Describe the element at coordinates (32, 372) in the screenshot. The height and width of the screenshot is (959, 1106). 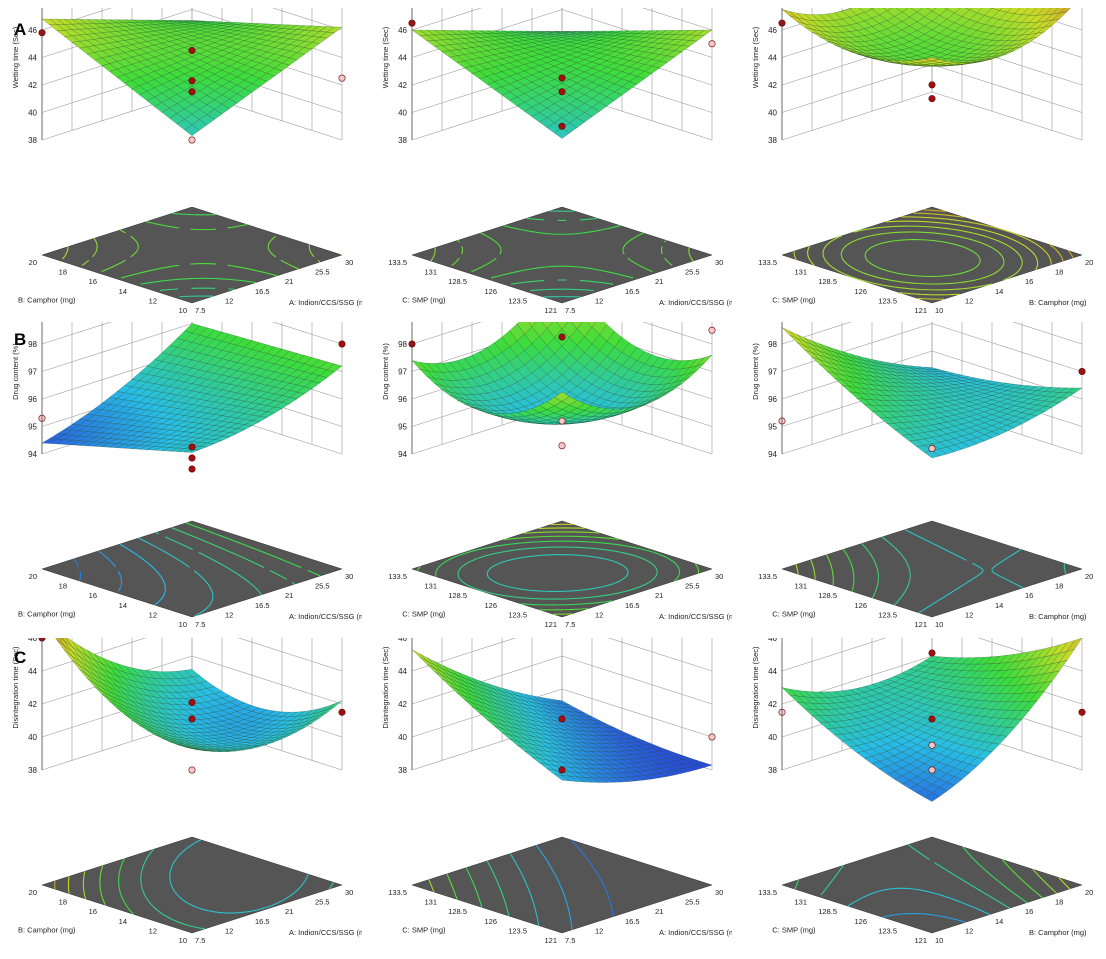
I see `z-tick-label: 97` at that location.